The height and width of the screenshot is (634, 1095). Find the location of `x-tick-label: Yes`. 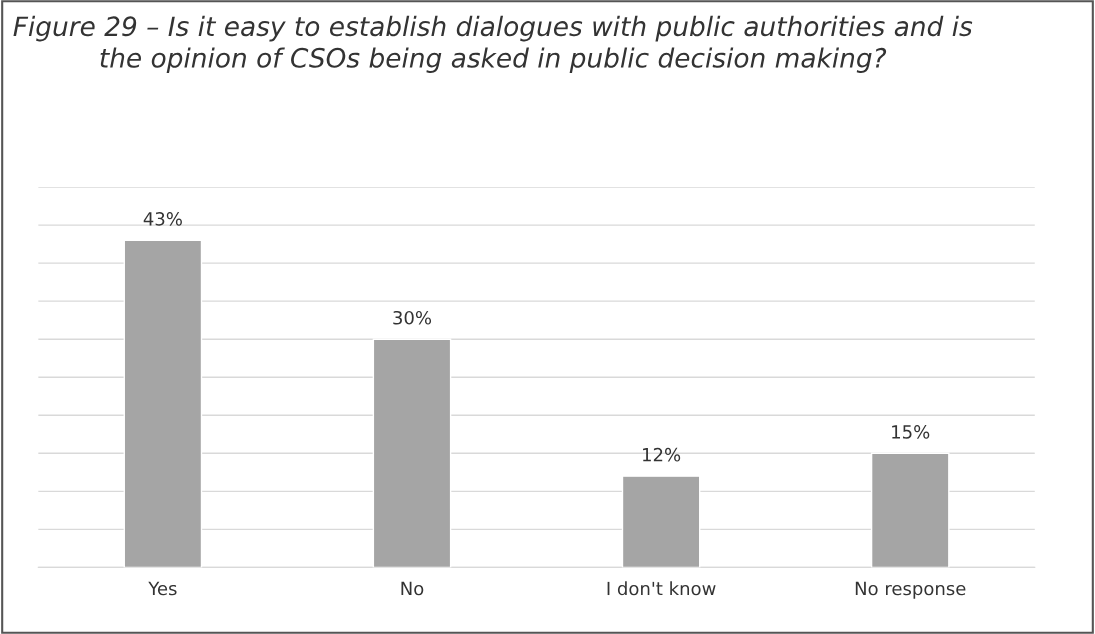

x-tick-label: Yes is located at coordinates (162, 588).